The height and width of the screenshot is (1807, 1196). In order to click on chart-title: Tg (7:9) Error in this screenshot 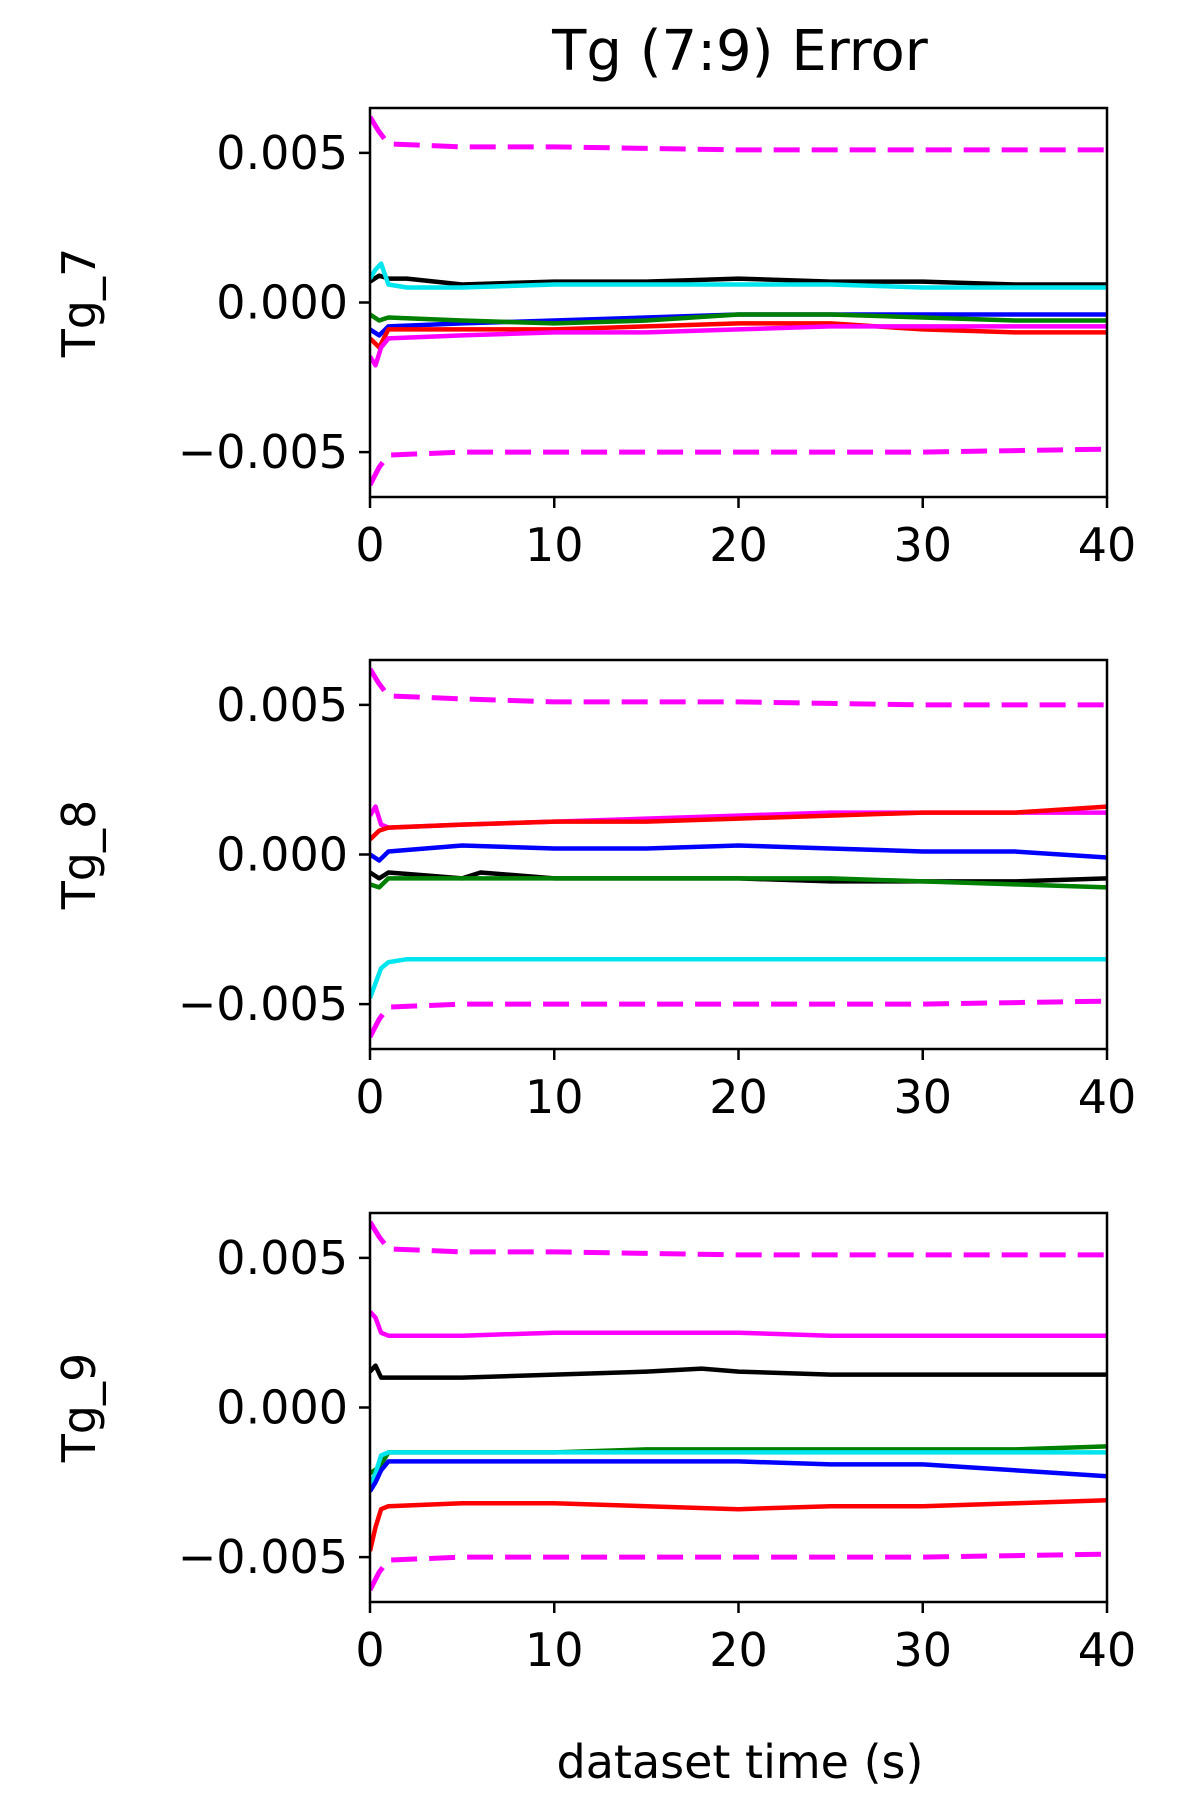, I will do `click(740, 51)`.